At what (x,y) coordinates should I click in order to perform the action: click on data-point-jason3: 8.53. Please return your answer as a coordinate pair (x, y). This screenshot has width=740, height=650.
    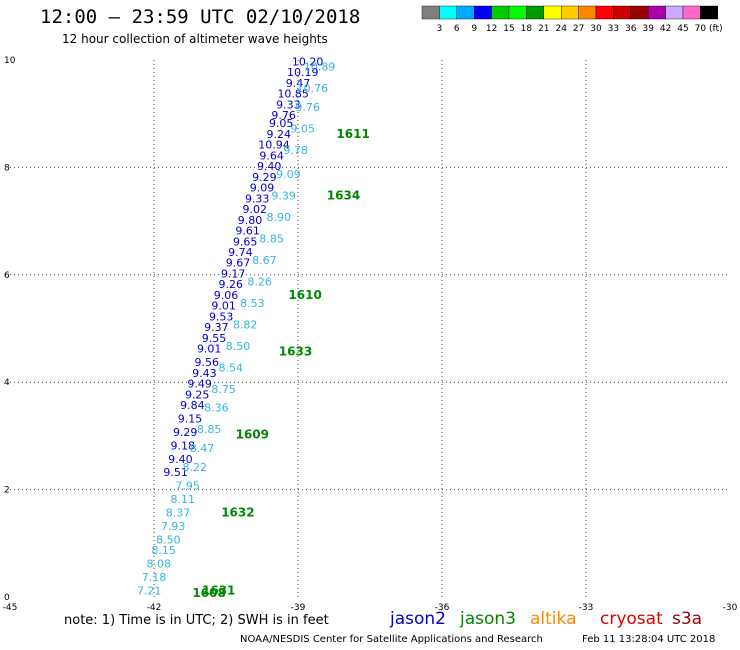
    Looking at the image, I should click on (252, 303).